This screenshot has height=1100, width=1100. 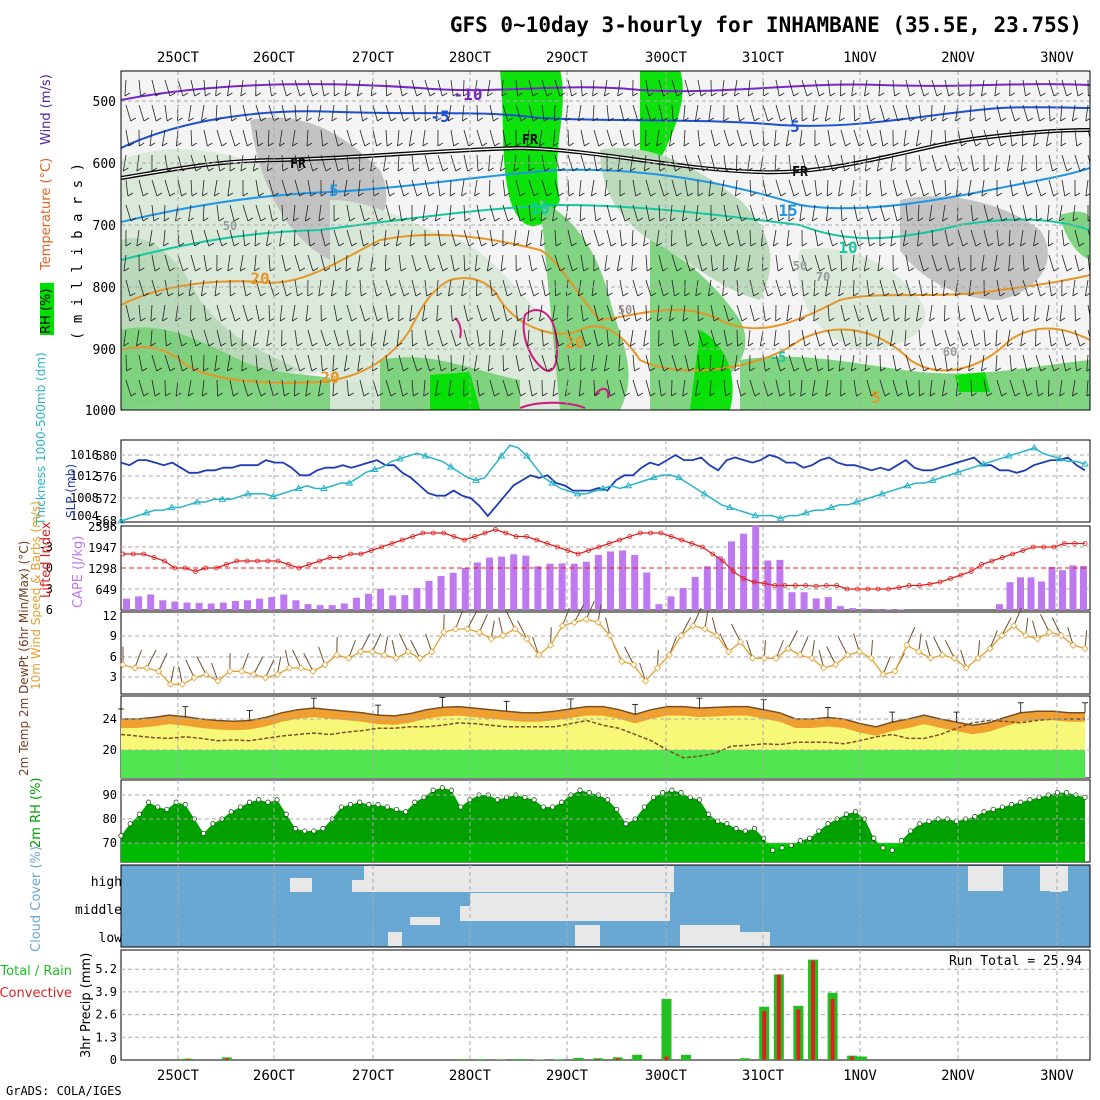 I want to click on precip-tick: 3.9, so click(x=106, y=992).